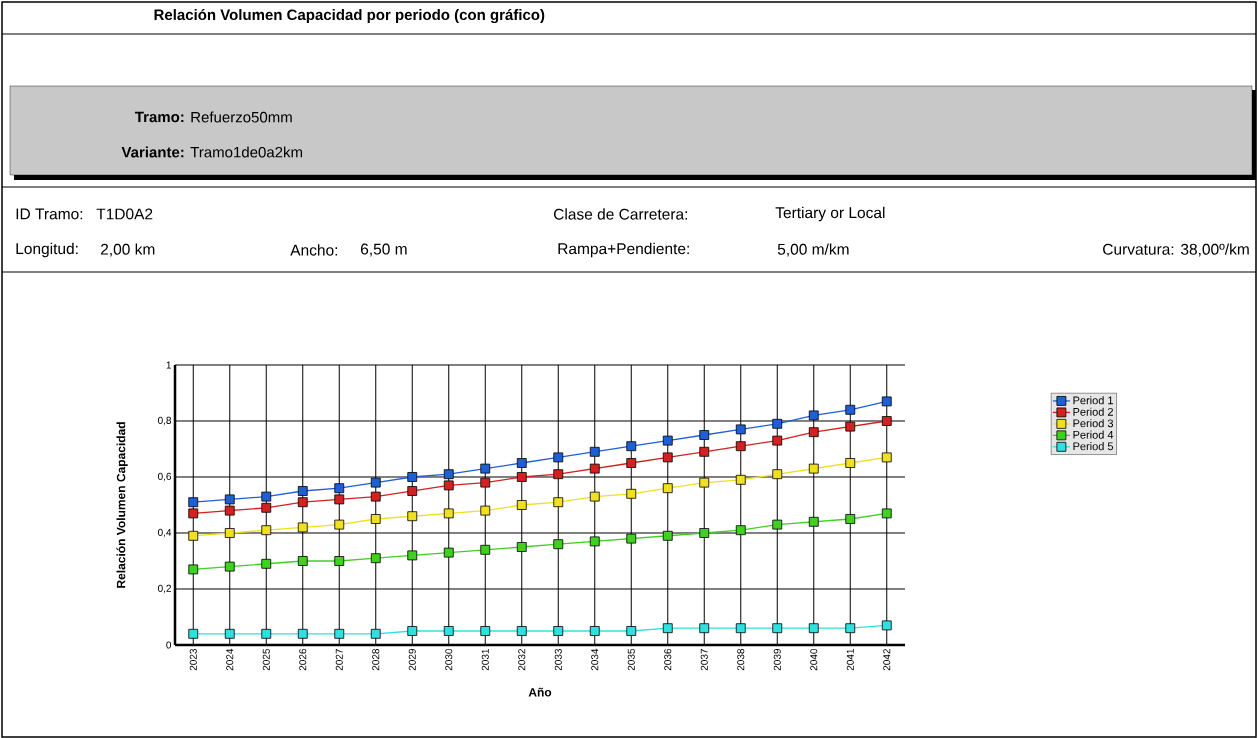 The height and width of the screenshot is (738, 1258). What do you see at coordinates (376, 659) in the screenshot?
I see `x-tick-label: 2028` at bounding box center [376, 659].